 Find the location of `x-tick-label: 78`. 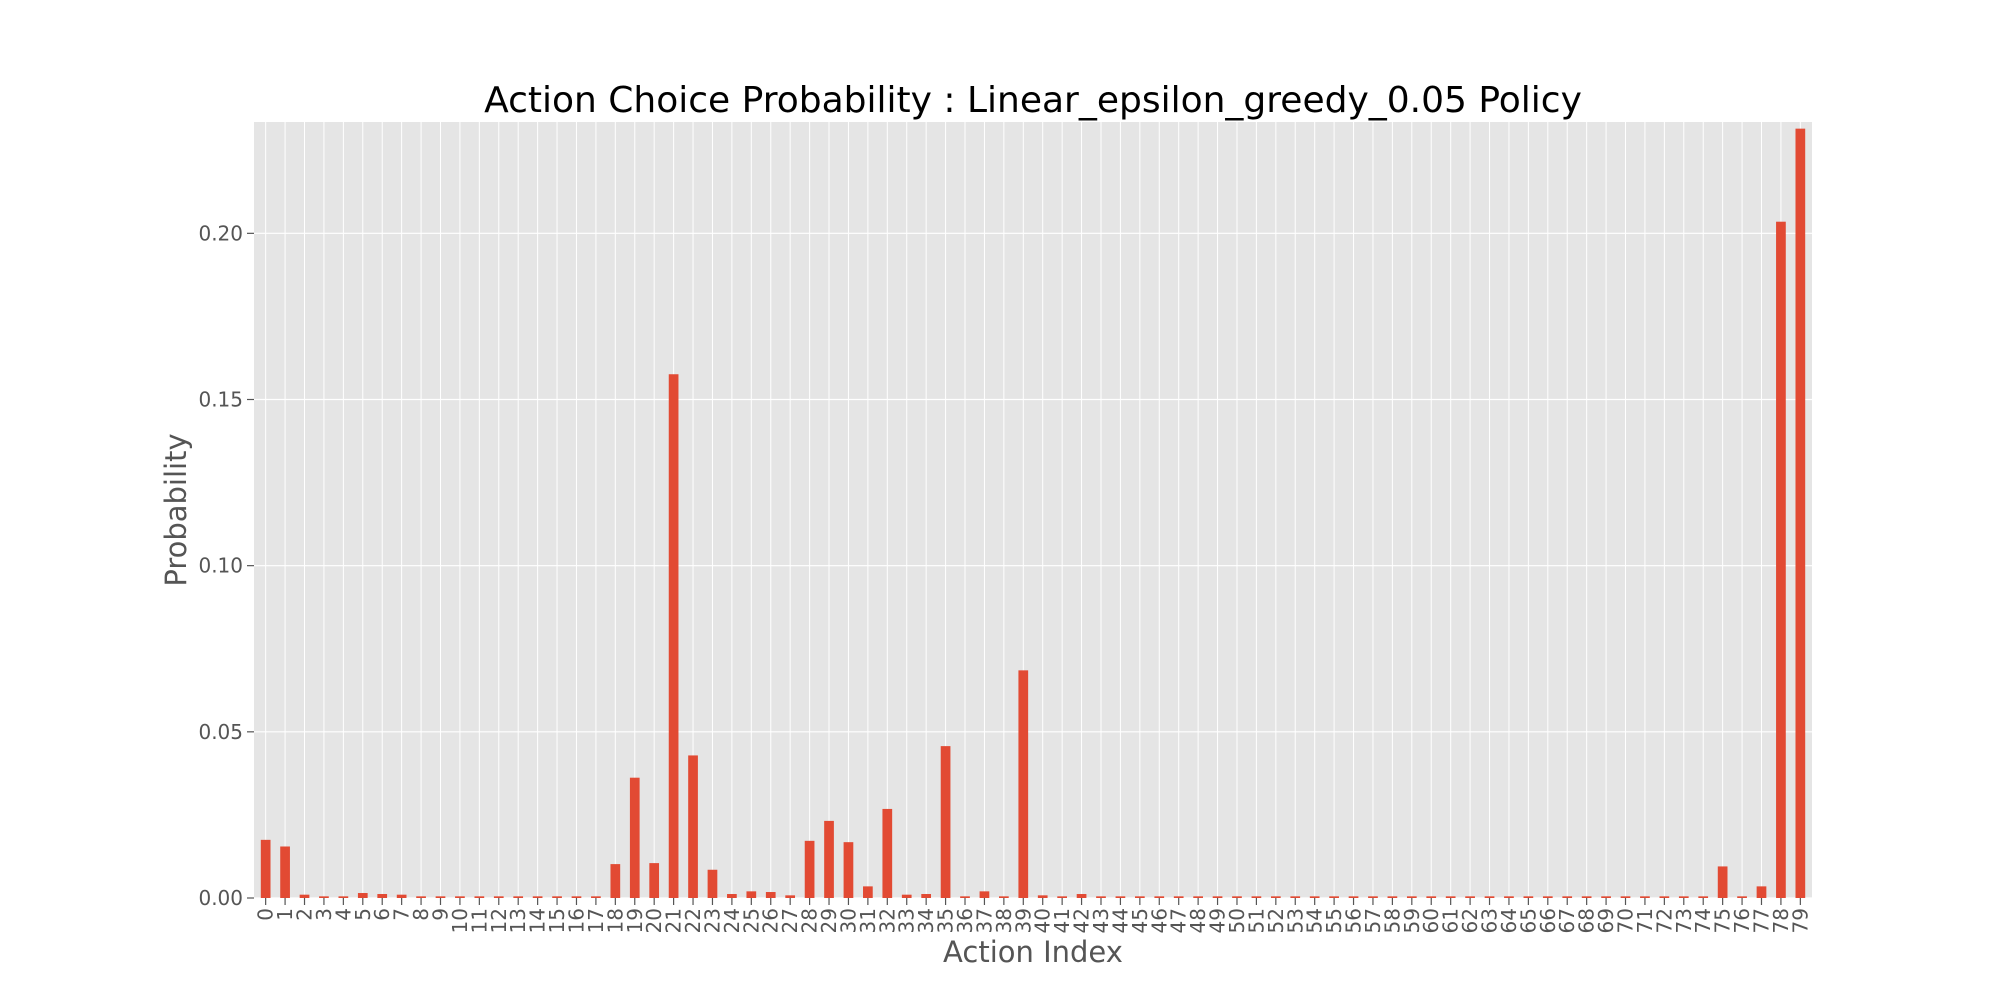

x-tick-label: 78 is located at coordinates (1781, 920).